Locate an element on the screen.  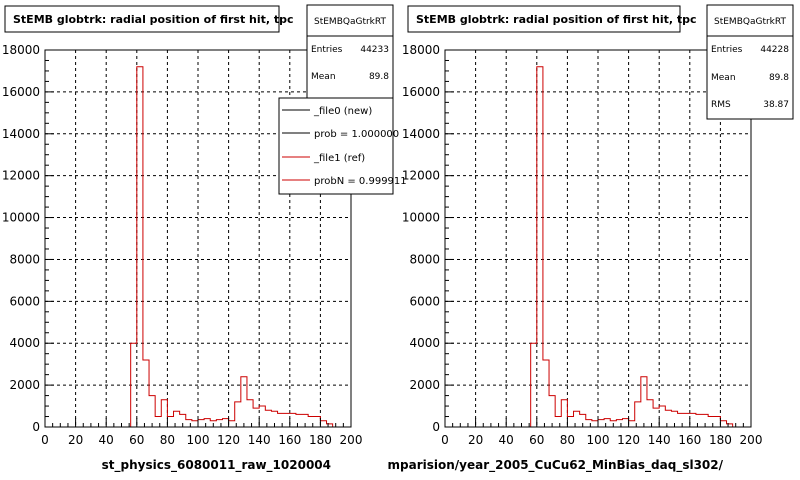
right-stats-mean-label: Mean is located at coordinates (723, 78).